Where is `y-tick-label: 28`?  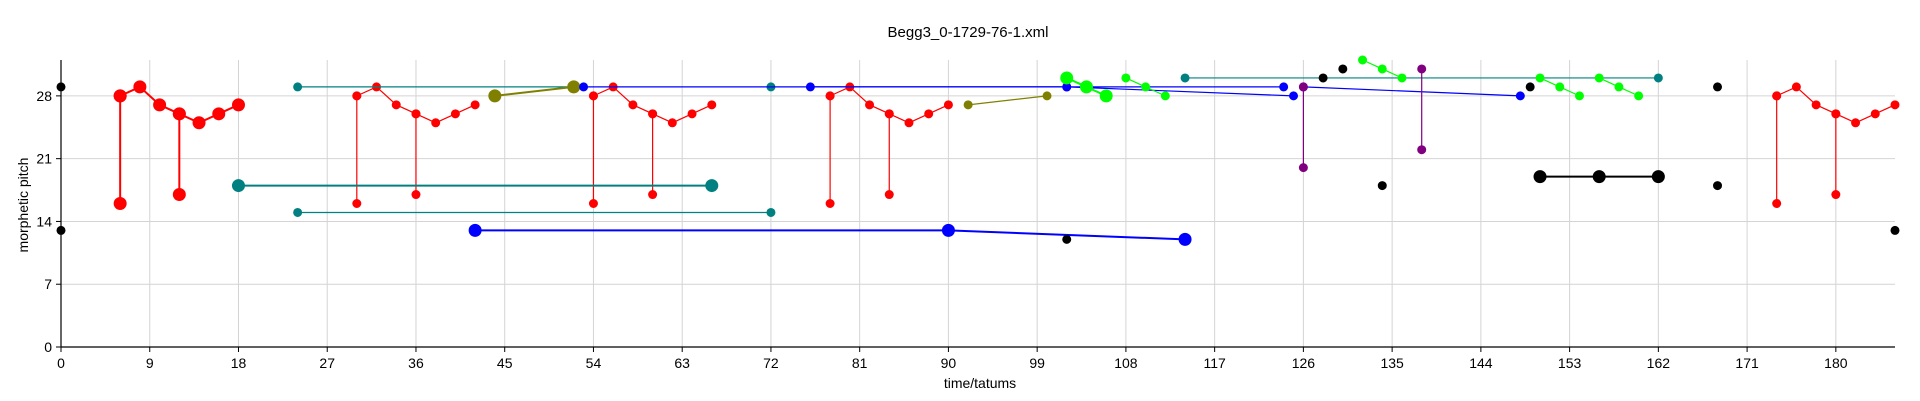
y-tick-label: 28 is located at coordinates (44, 96).